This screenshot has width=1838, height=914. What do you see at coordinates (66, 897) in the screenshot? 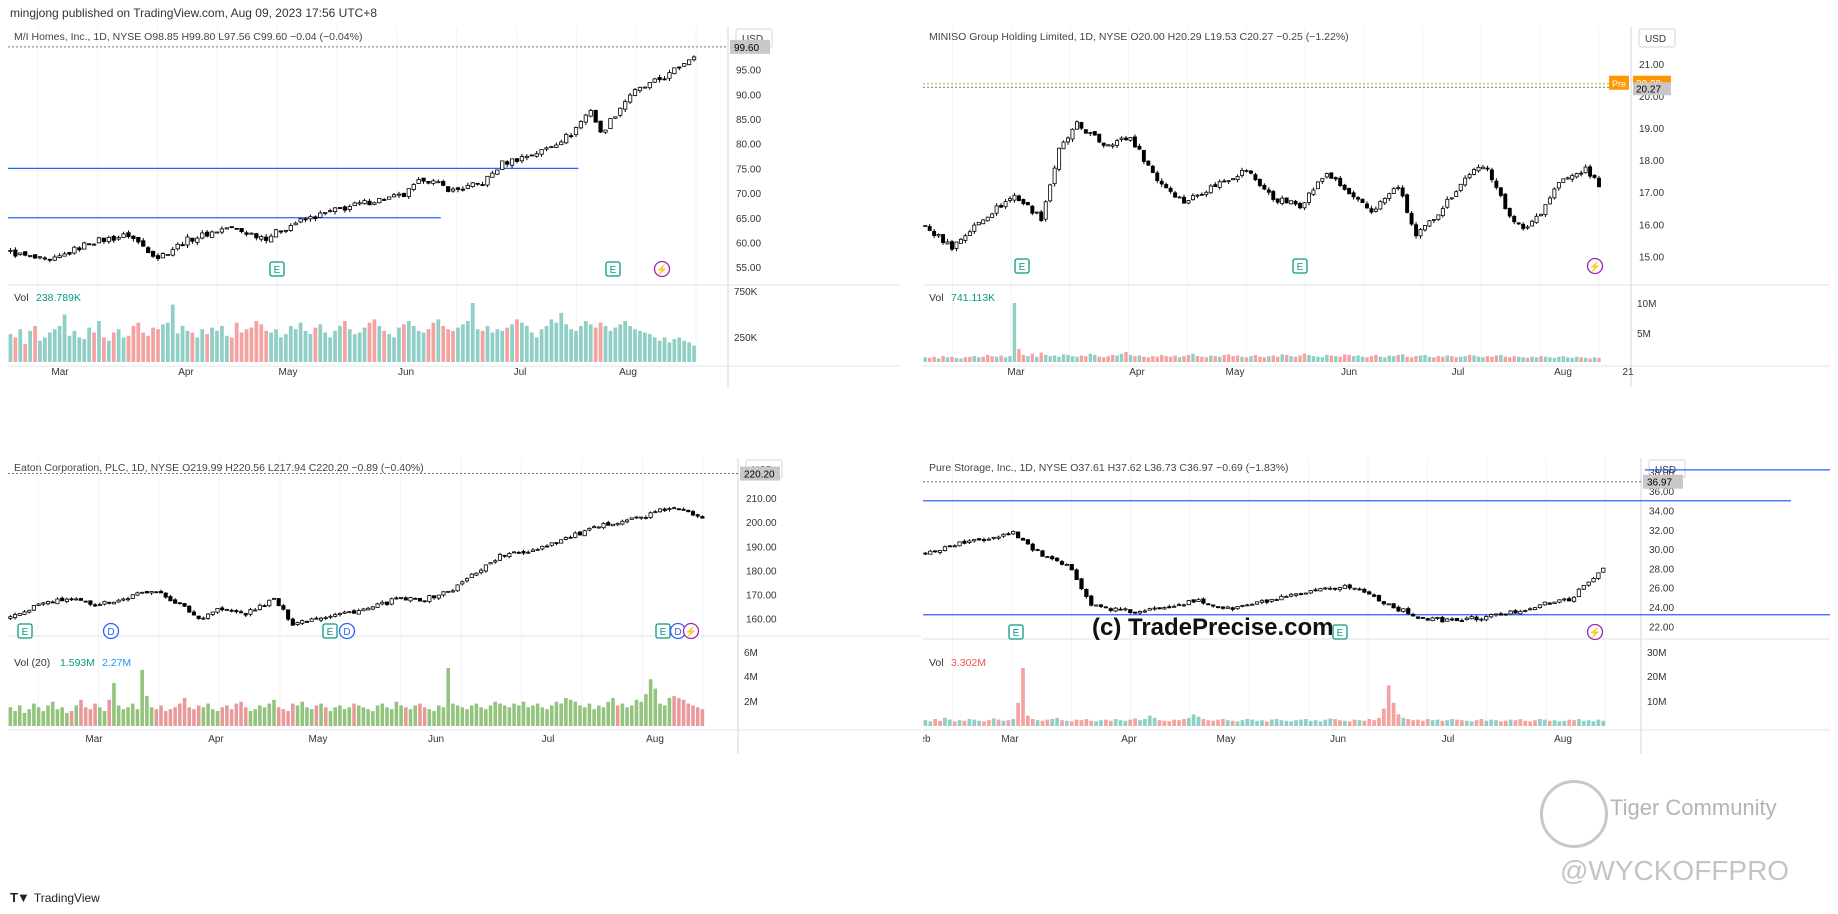
I see `footer-brand: TradingView` at bounding box center [66, 897].